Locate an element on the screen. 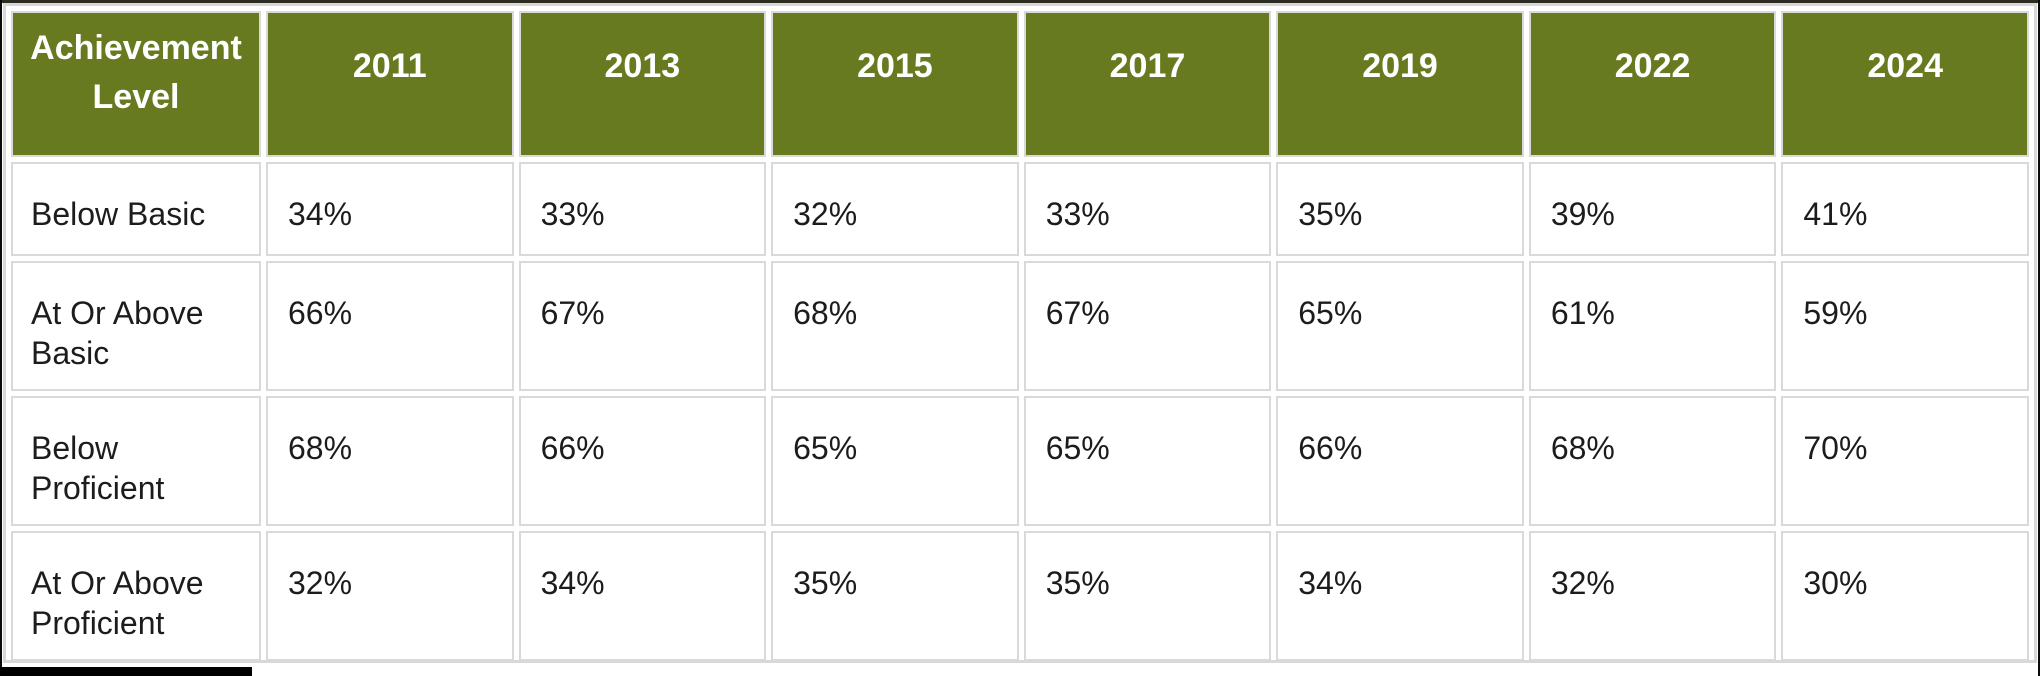 This screenshot has width=2040, height=676. value-cell: 30% is located at coordinates (1905, 596).